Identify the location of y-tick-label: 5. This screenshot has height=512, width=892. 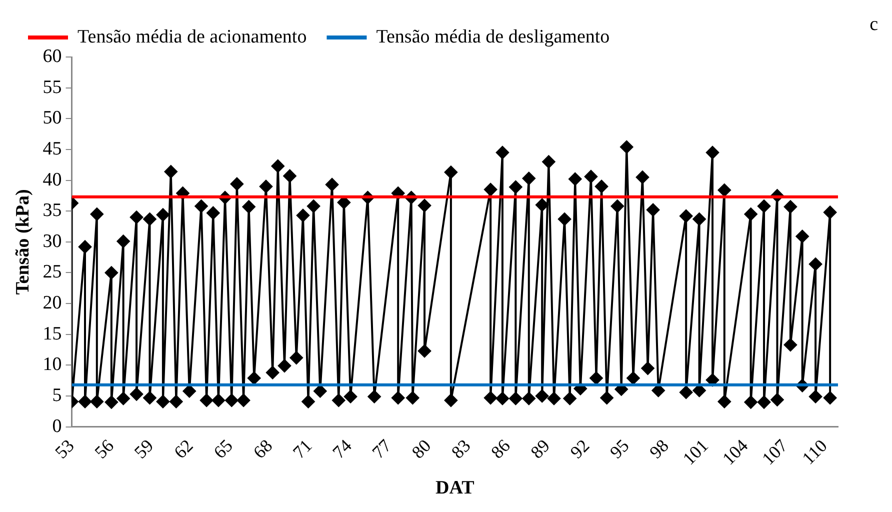
(57, 395).